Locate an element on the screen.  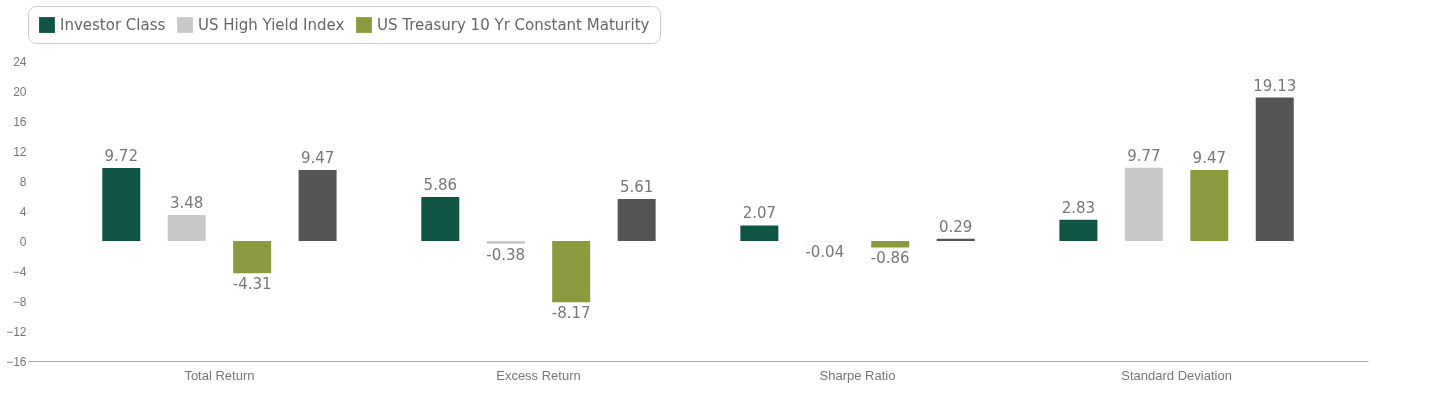
y-tick-label: 0 is located at coordinates (23, 241).